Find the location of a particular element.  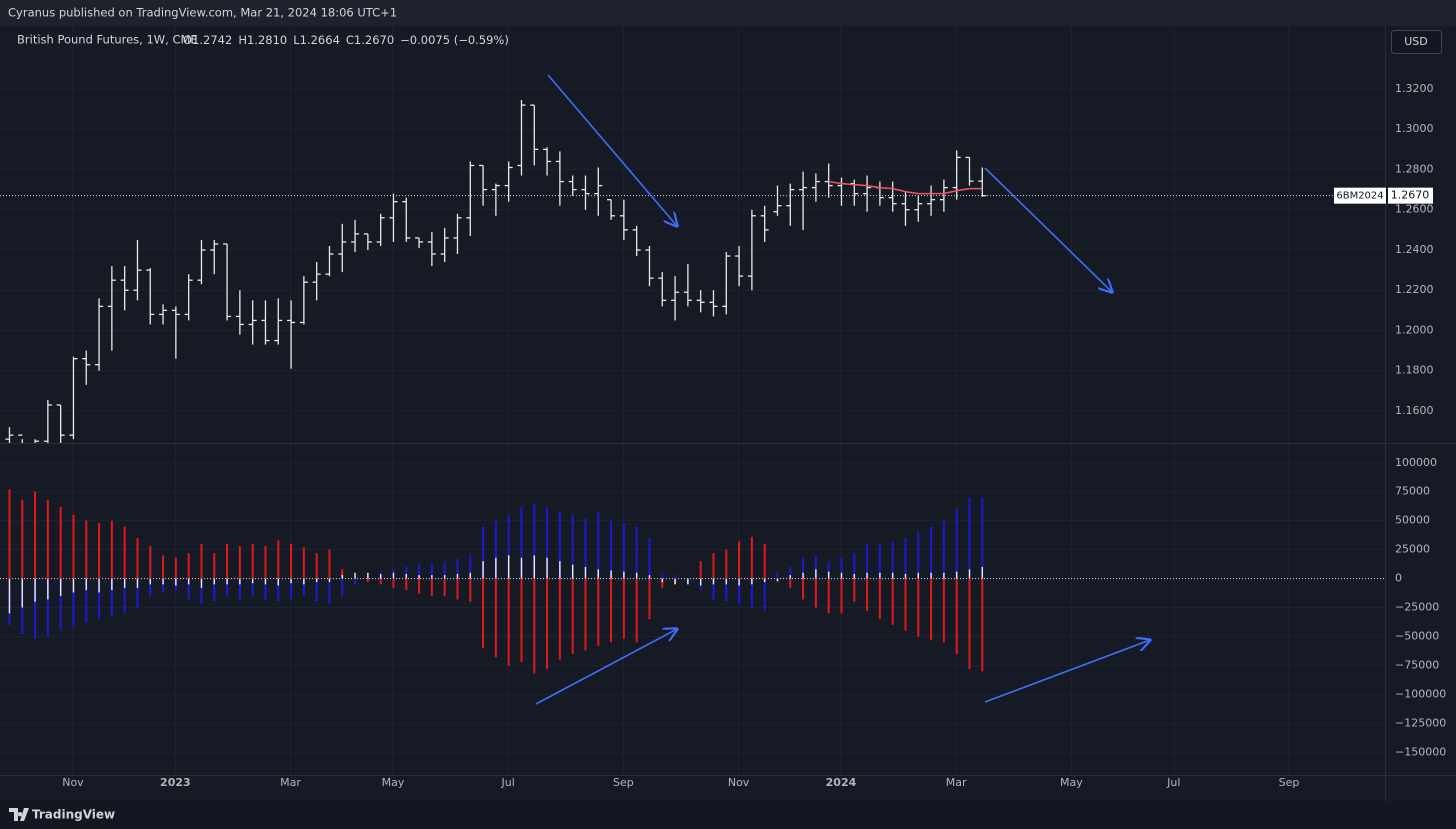

x-tick-label: 2023 is located at coordinates (175, 782).